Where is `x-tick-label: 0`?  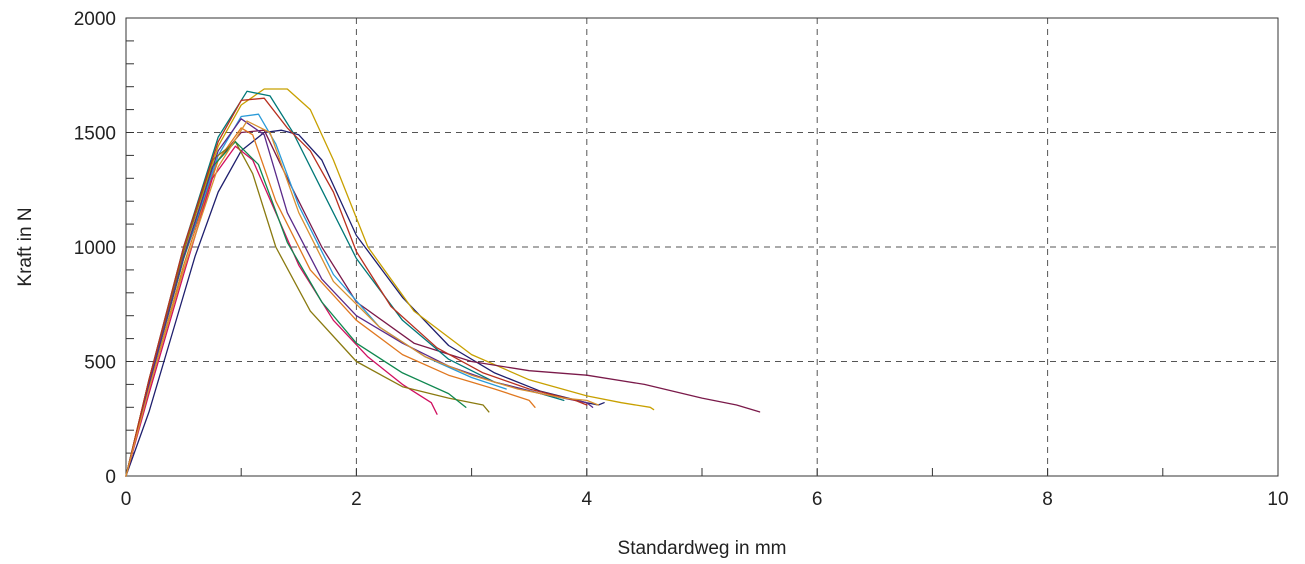 x-tick-label: 0 is located at coordinates (126, 499).